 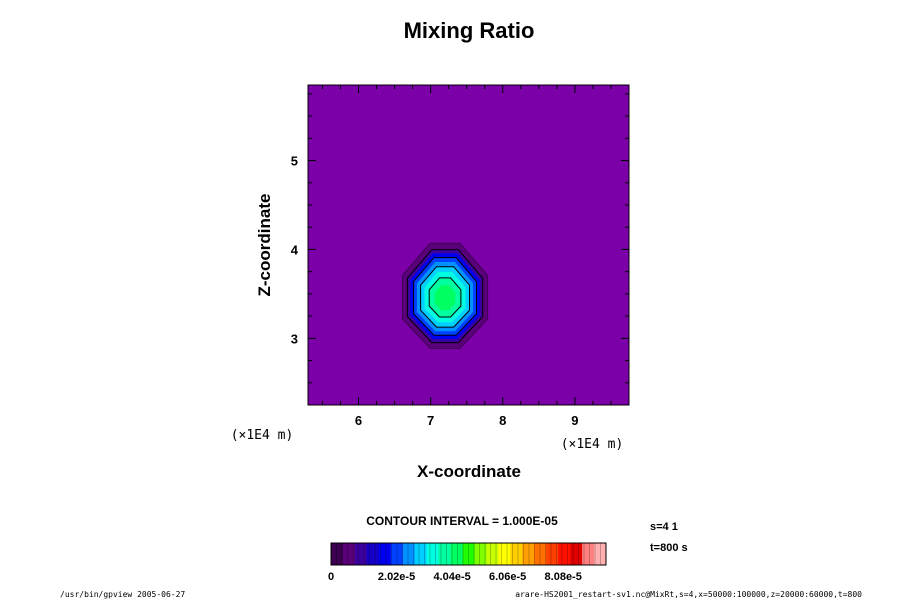 What do you see at coordinates (664, 527) in the screenshot?
I see `slice-index-label: s=4 1` at bounding box center [664, 527].